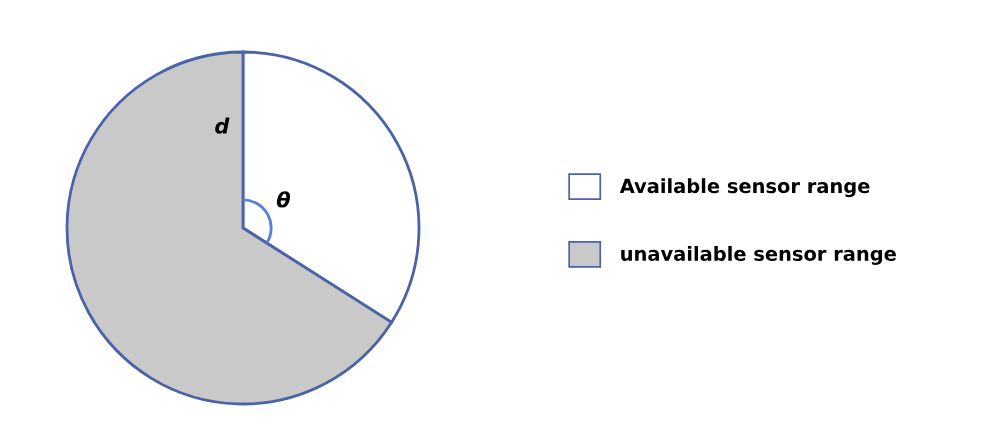 The height and width of the screenshot is (441, 1003). I want to click on legend-label: unavailable sensor range, so click(758, 255).